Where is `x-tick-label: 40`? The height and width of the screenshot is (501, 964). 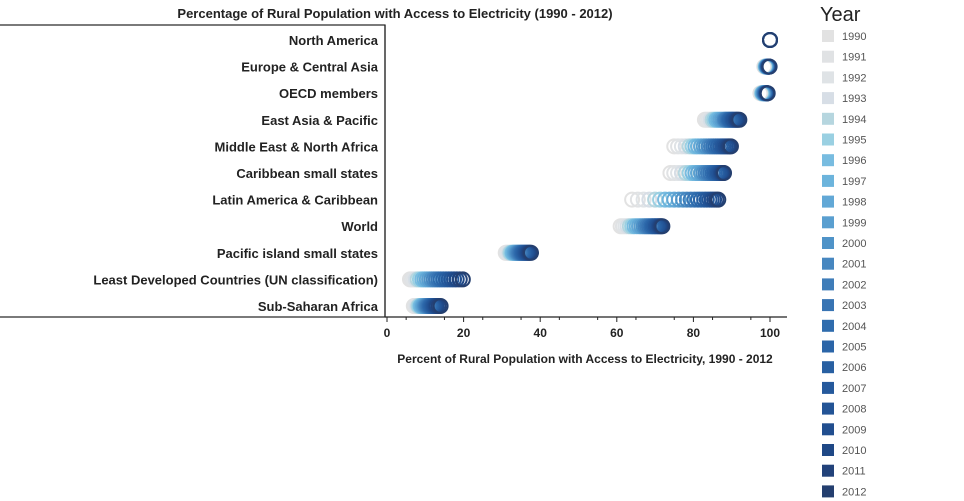 x-tick-label: 40 is located at coordinates (541, 333).